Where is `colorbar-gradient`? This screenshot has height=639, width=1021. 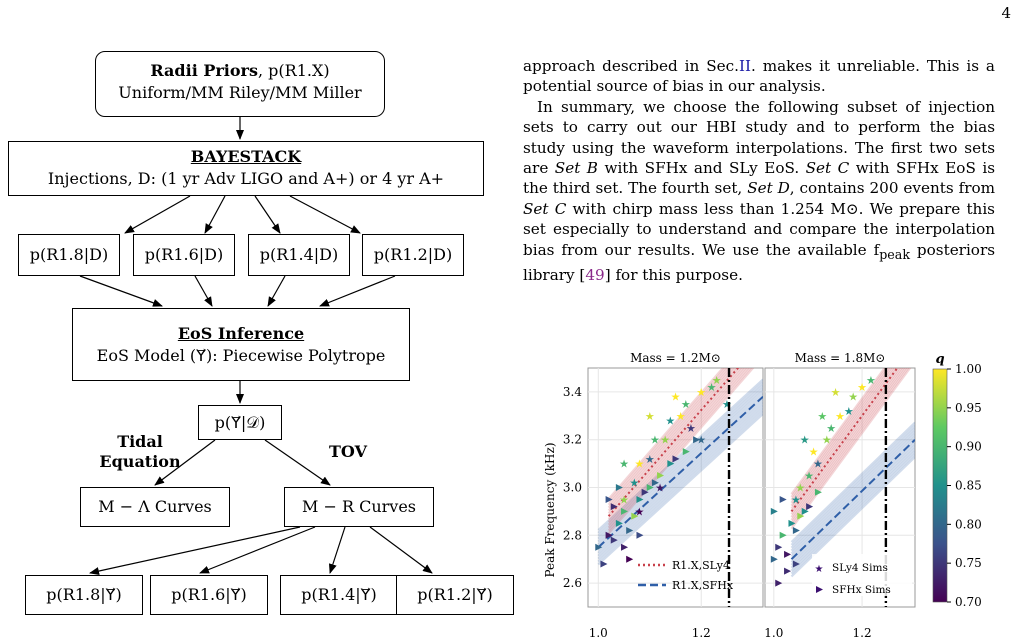
colorbar-gradient is located at coordinates (940, 485).